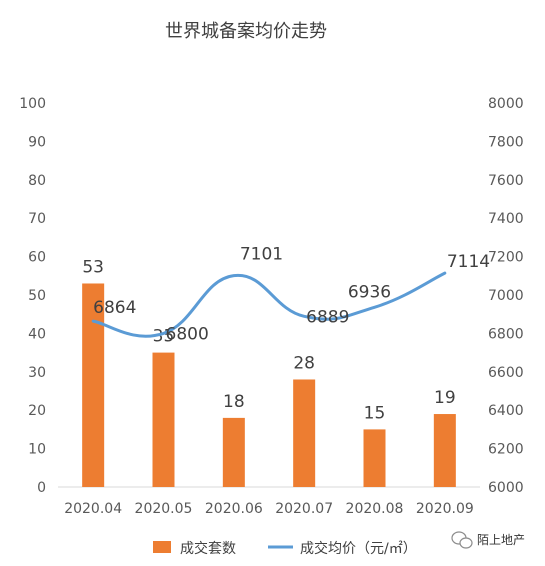  What do you see at coordinates (37, 142) in the screenshot?
I see `y-left-tick-label: 90` at bounding box center [37, 142].